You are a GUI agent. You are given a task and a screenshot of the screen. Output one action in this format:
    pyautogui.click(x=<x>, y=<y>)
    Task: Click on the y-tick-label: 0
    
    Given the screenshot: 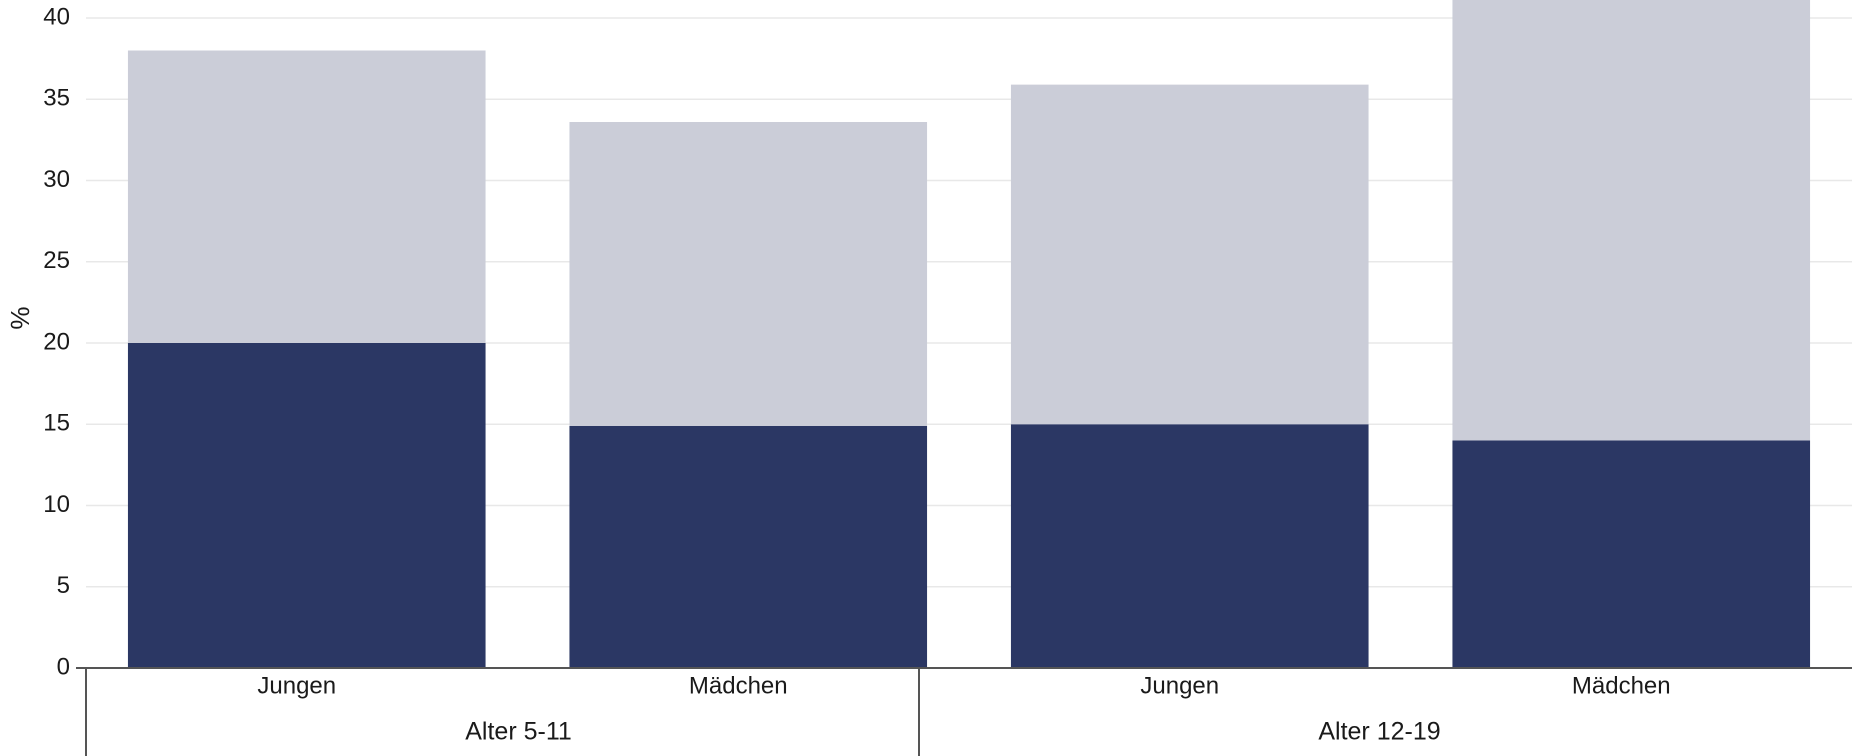 What is the action you would take?
    pyautogui.click(x=63, y=666)
    